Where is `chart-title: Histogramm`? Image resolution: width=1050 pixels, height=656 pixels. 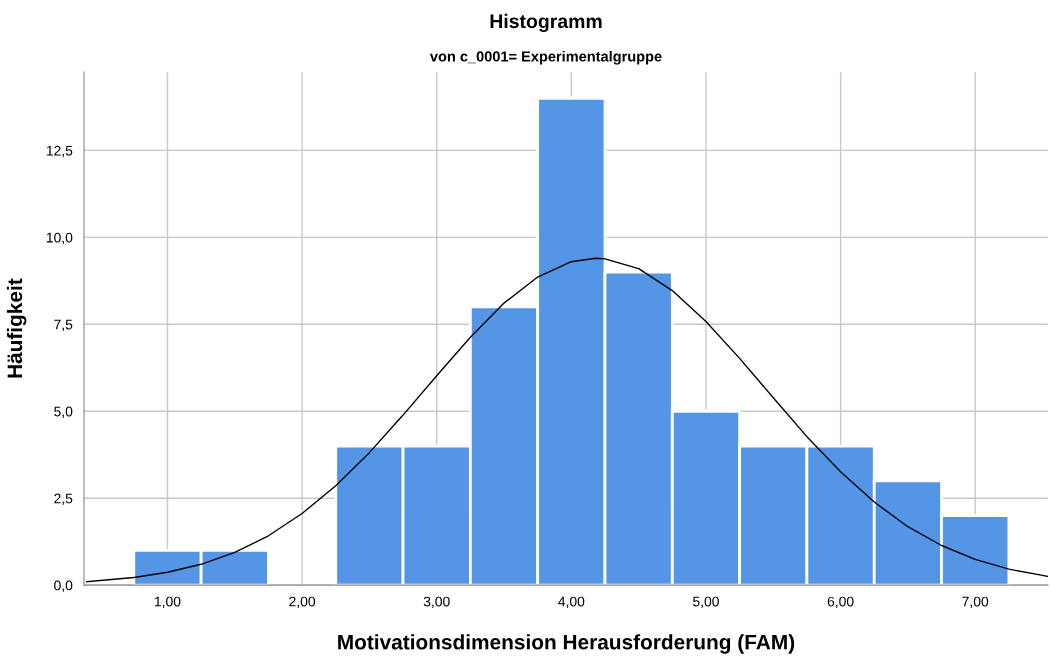
chart-title: Histogramm is located at coordinates (546, 23).